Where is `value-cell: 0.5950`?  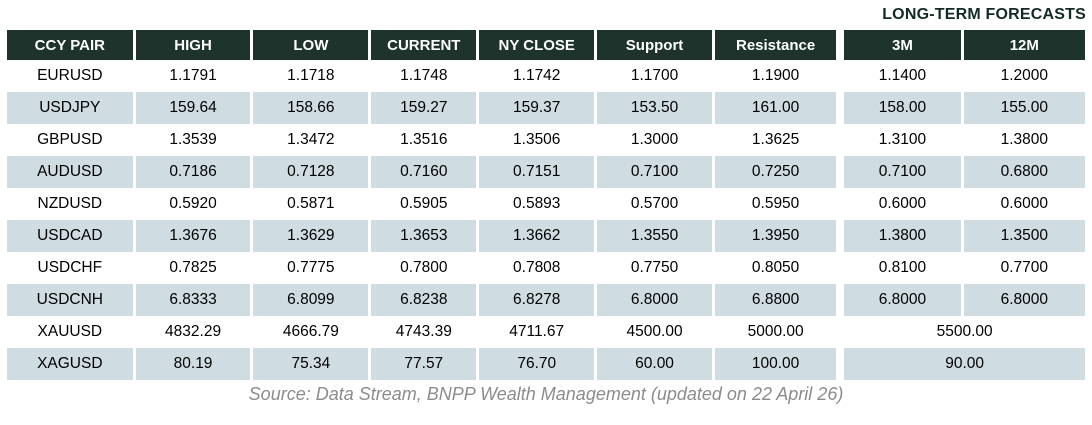
value-cell: 0.5950 is located at coordinates (775, 203).